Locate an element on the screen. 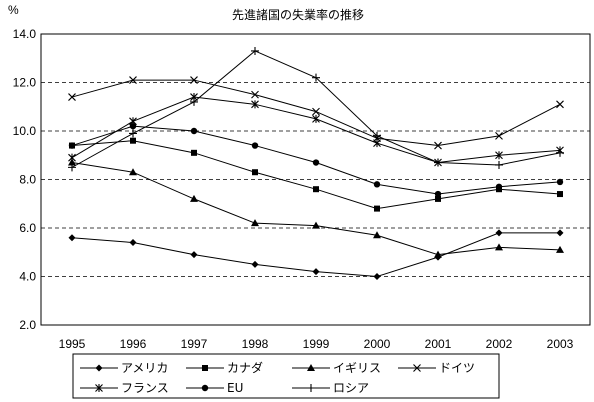  x-tick-label: 1995 is located at coordinates (72, 344).